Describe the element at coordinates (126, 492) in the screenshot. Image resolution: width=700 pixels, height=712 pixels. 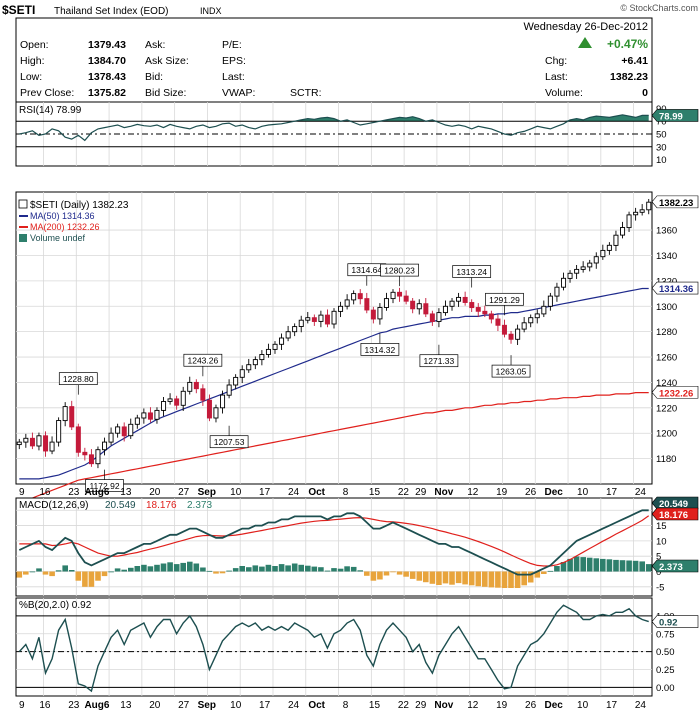
I see `price-x-tick: 13` at that location.